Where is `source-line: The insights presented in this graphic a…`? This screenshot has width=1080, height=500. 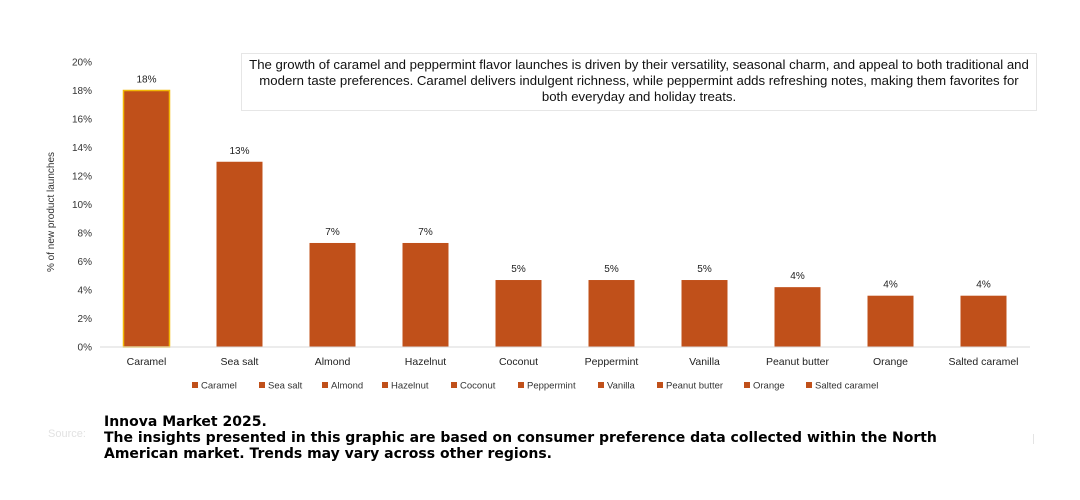
source-line: The insights presented in this graphic a… is located at coordinates (520, 438).